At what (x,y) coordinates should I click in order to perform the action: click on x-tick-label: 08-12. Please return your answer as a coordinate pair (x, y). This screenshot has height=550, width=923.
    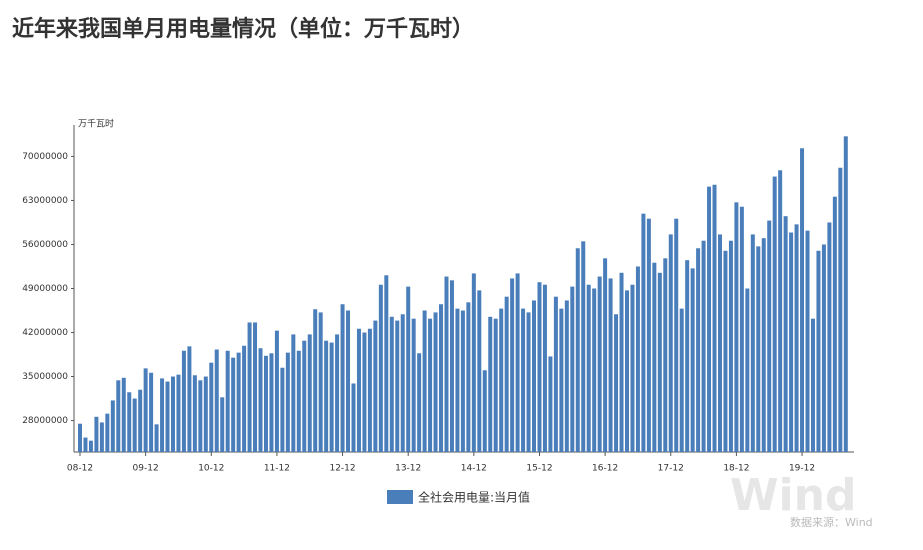
    Looking at the image, I should click on (80, 469).